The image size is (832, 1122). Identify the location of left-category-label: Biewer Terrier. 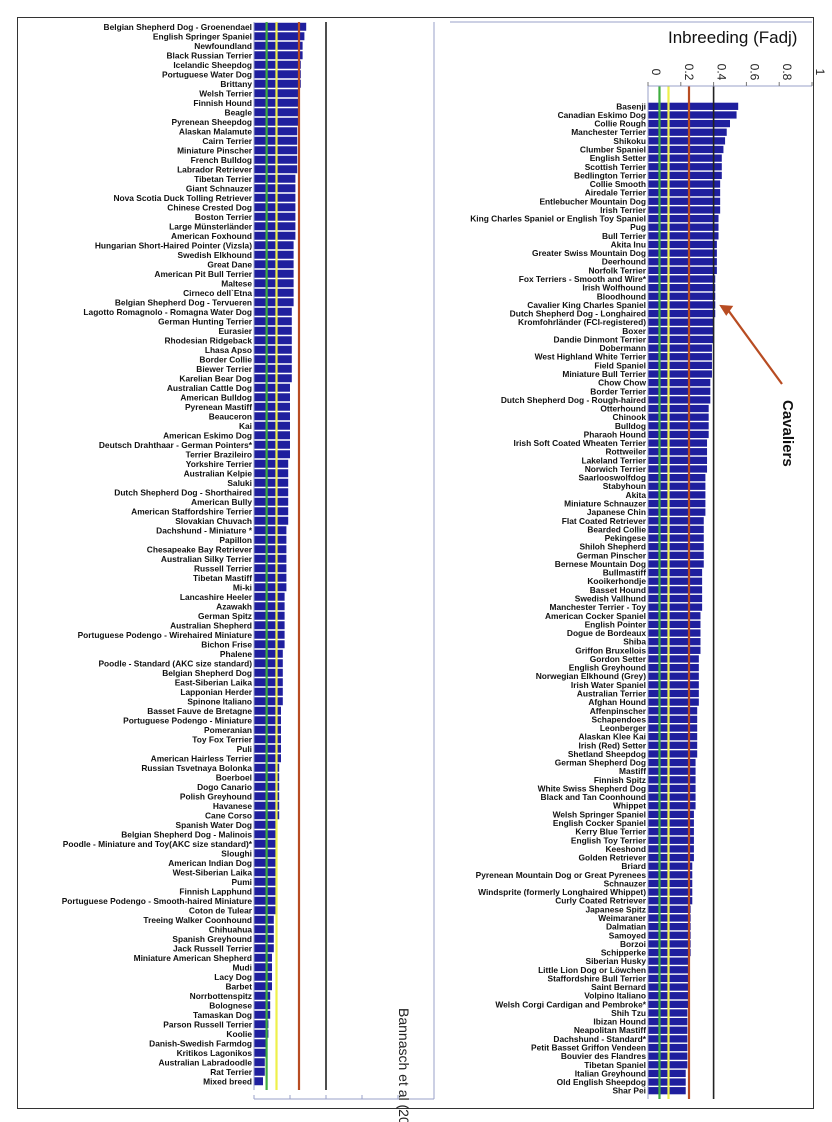
(224, 369).